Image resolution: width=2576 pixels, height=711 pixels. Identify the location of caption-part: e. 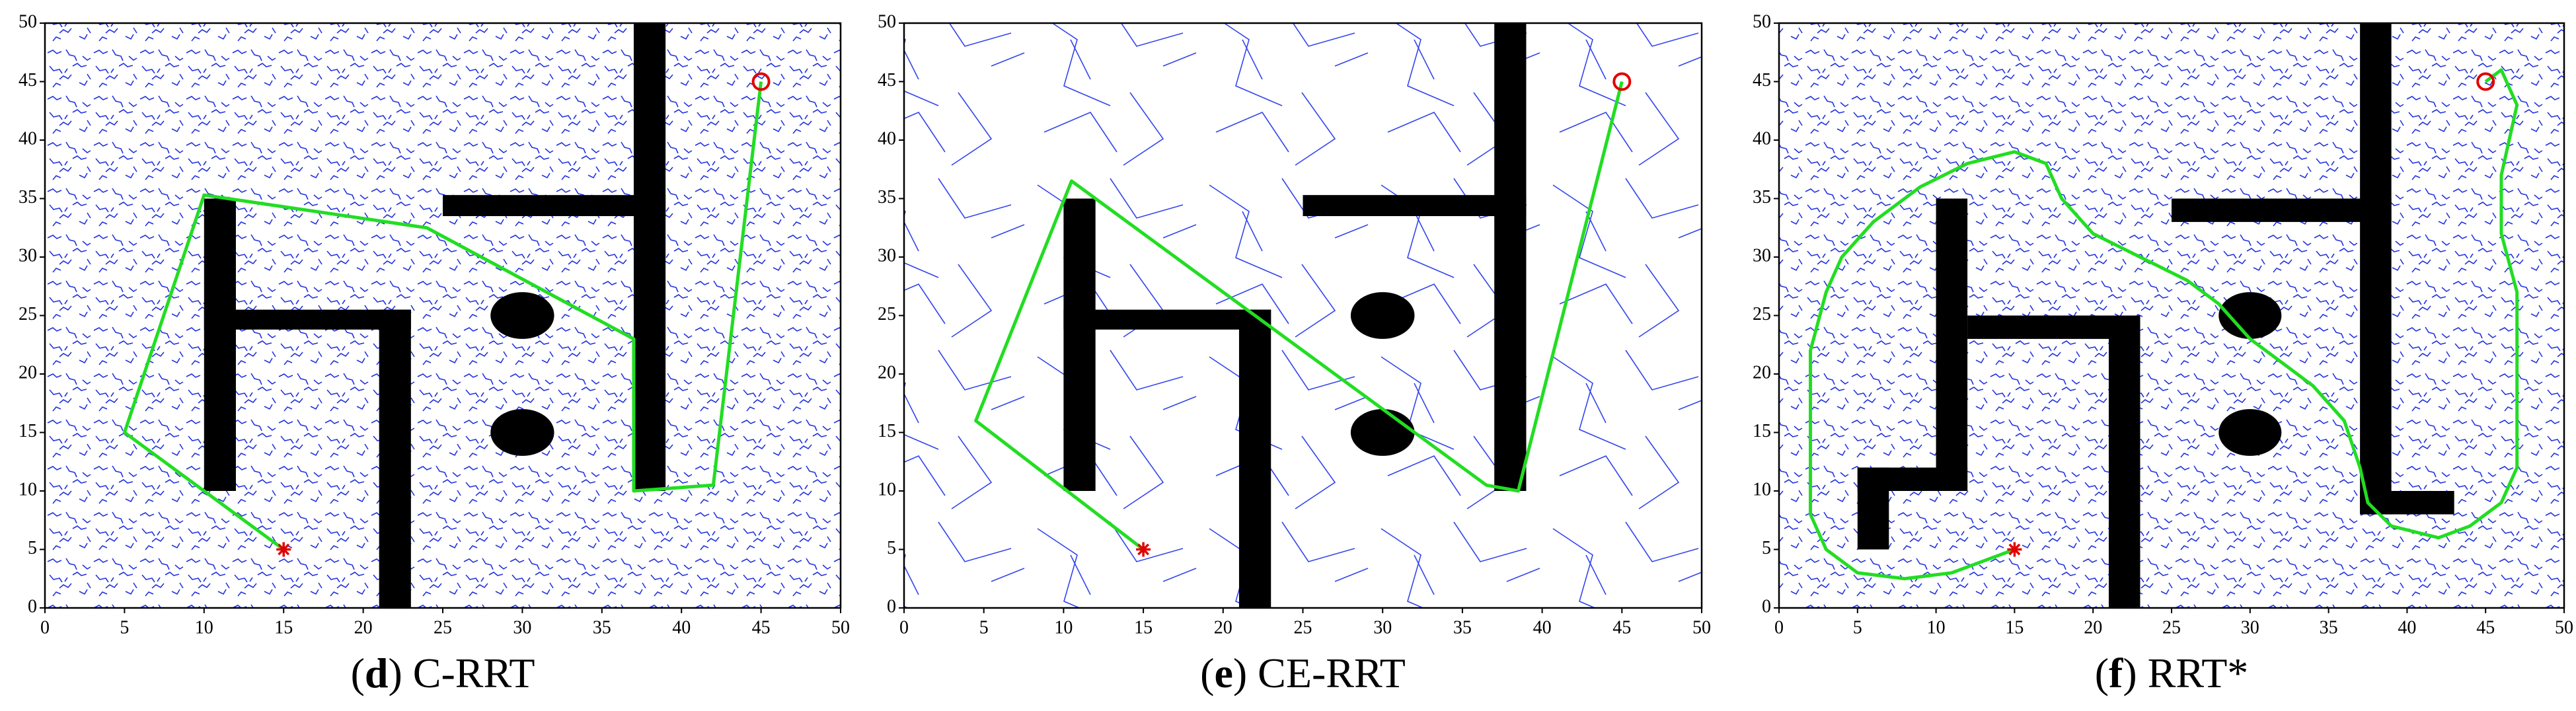
(1223, 673).